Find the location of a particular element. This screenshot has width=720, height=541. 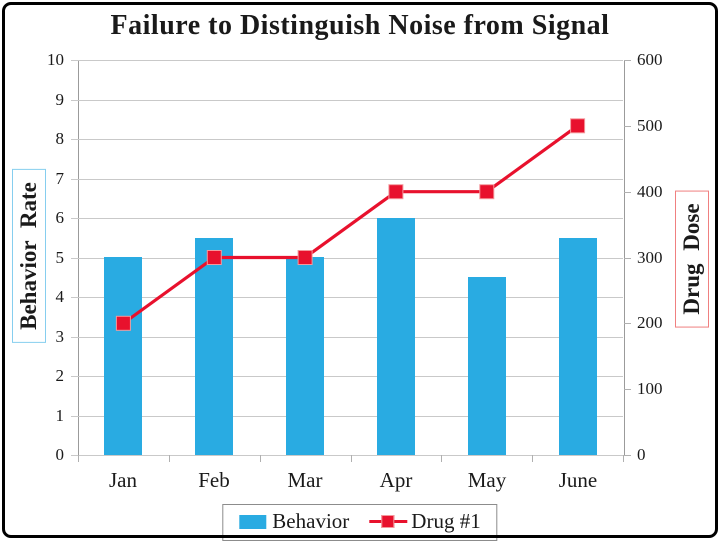

left-axis-tick-label: 8 is located at coordinates (60, 138).